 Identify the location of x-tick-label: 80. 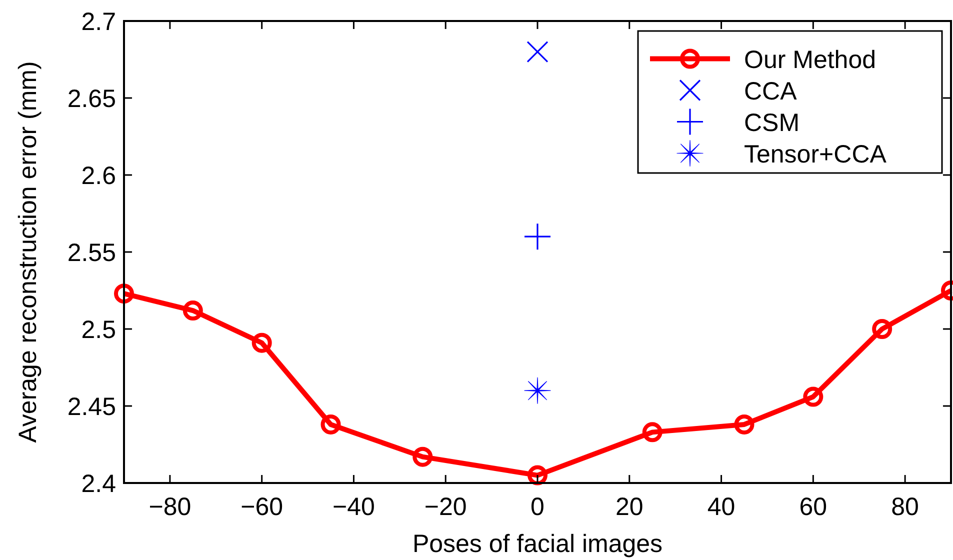
(905, 507).